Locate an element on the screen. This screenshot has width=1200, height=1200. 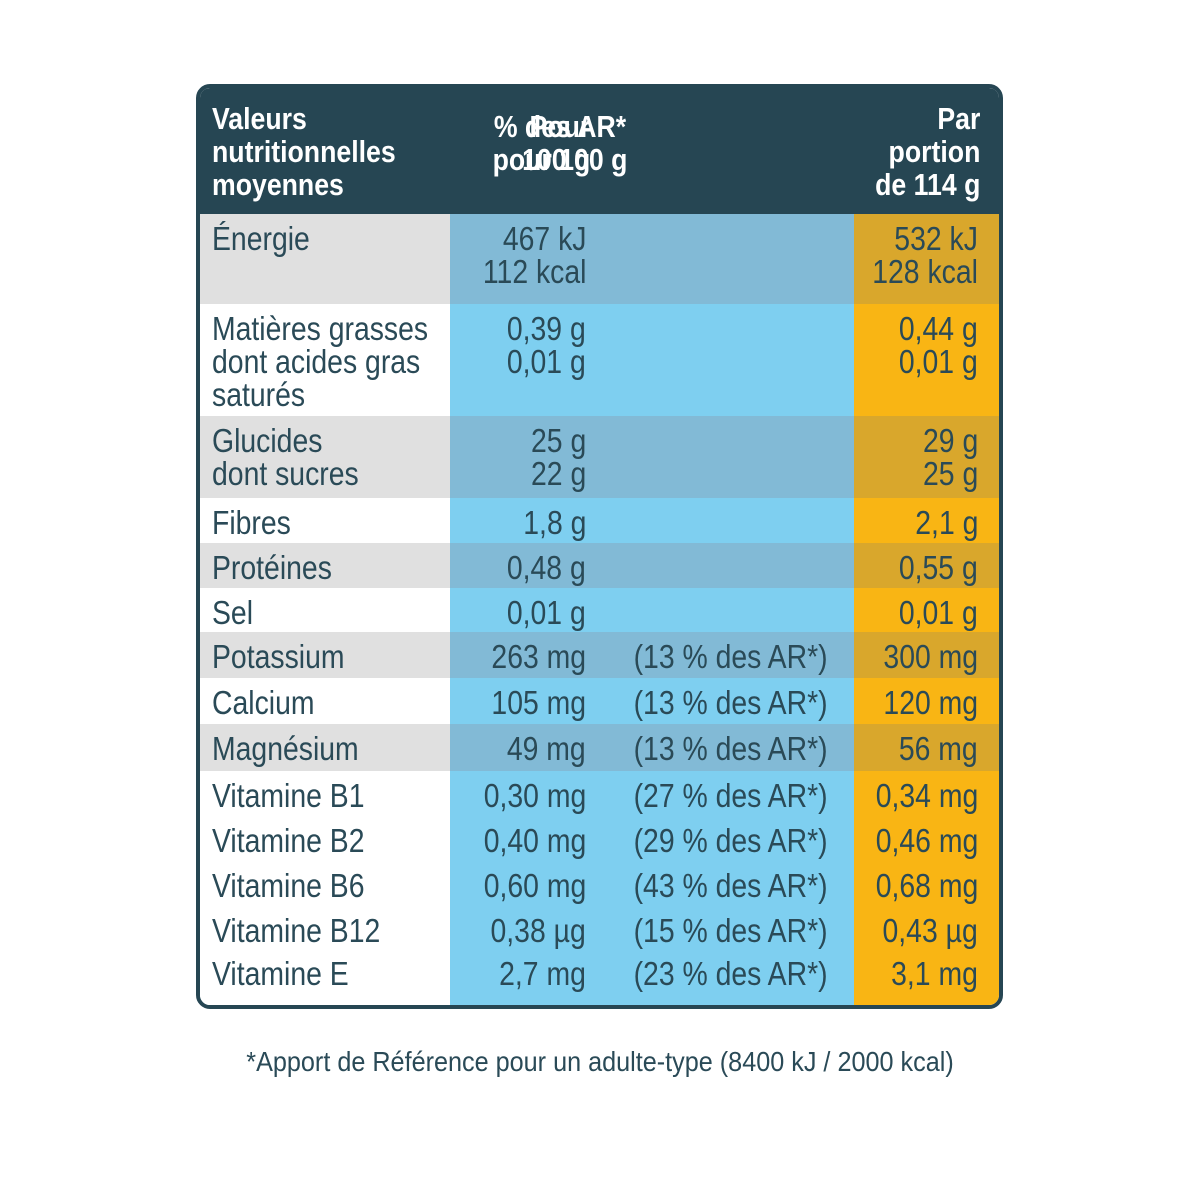
header-reference-intake: % des AR* pour 100 g is located at coordinates (560, 143).